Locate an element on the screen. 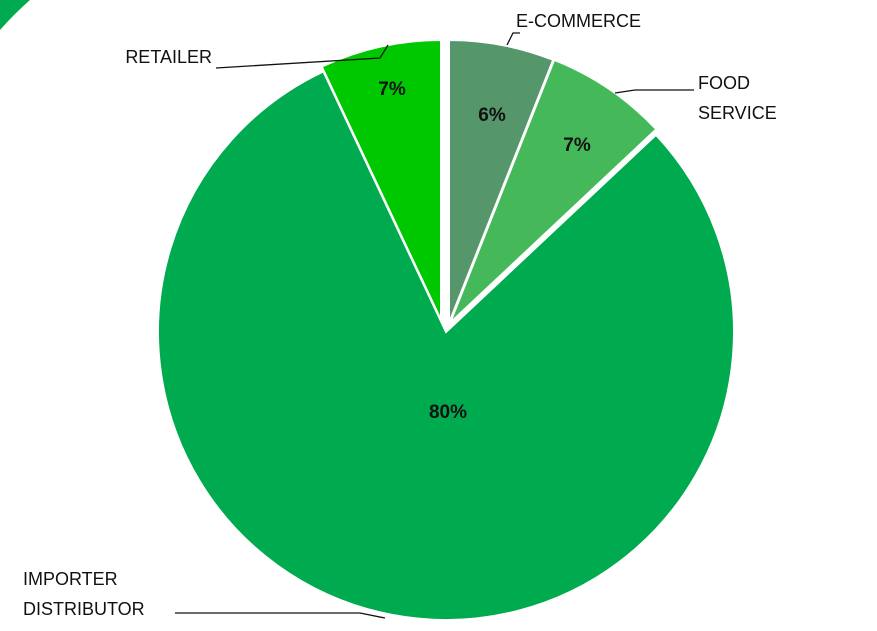 Image resolution: width=877 pixels, height=631 pixels. category-label: FOOD SERVICE is located at coordinates (737, 98).